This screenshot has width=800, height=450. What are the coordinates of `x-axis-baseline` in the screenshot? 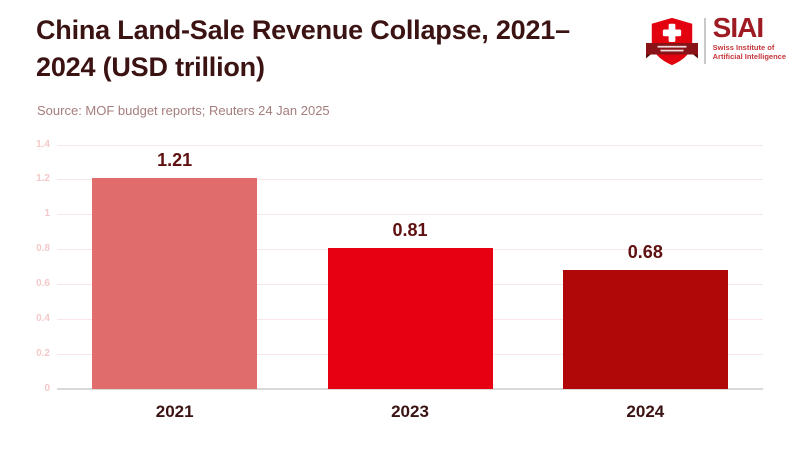 It's located at (410, 389).